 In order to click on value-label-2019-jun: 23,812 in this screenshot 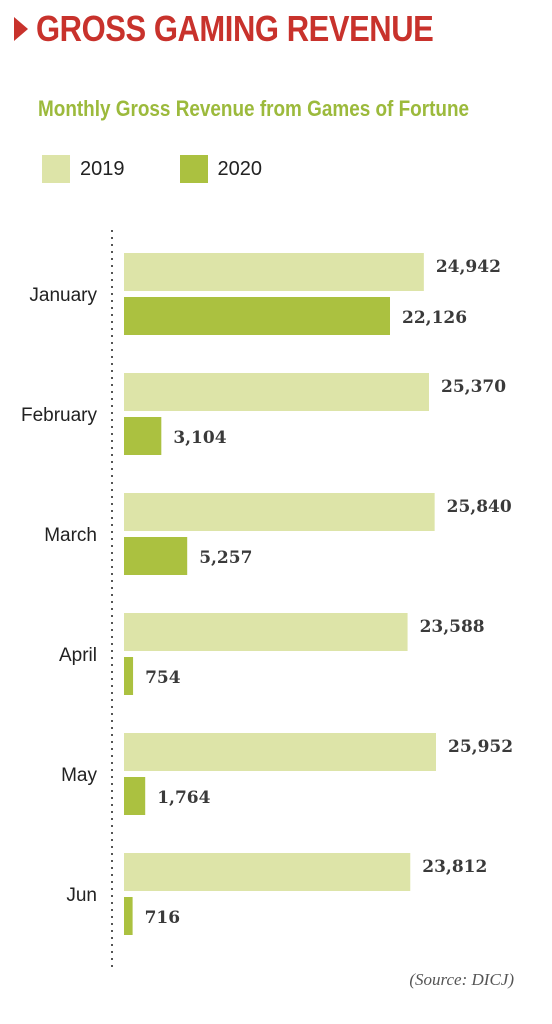, I will do `click(454, 867)`.